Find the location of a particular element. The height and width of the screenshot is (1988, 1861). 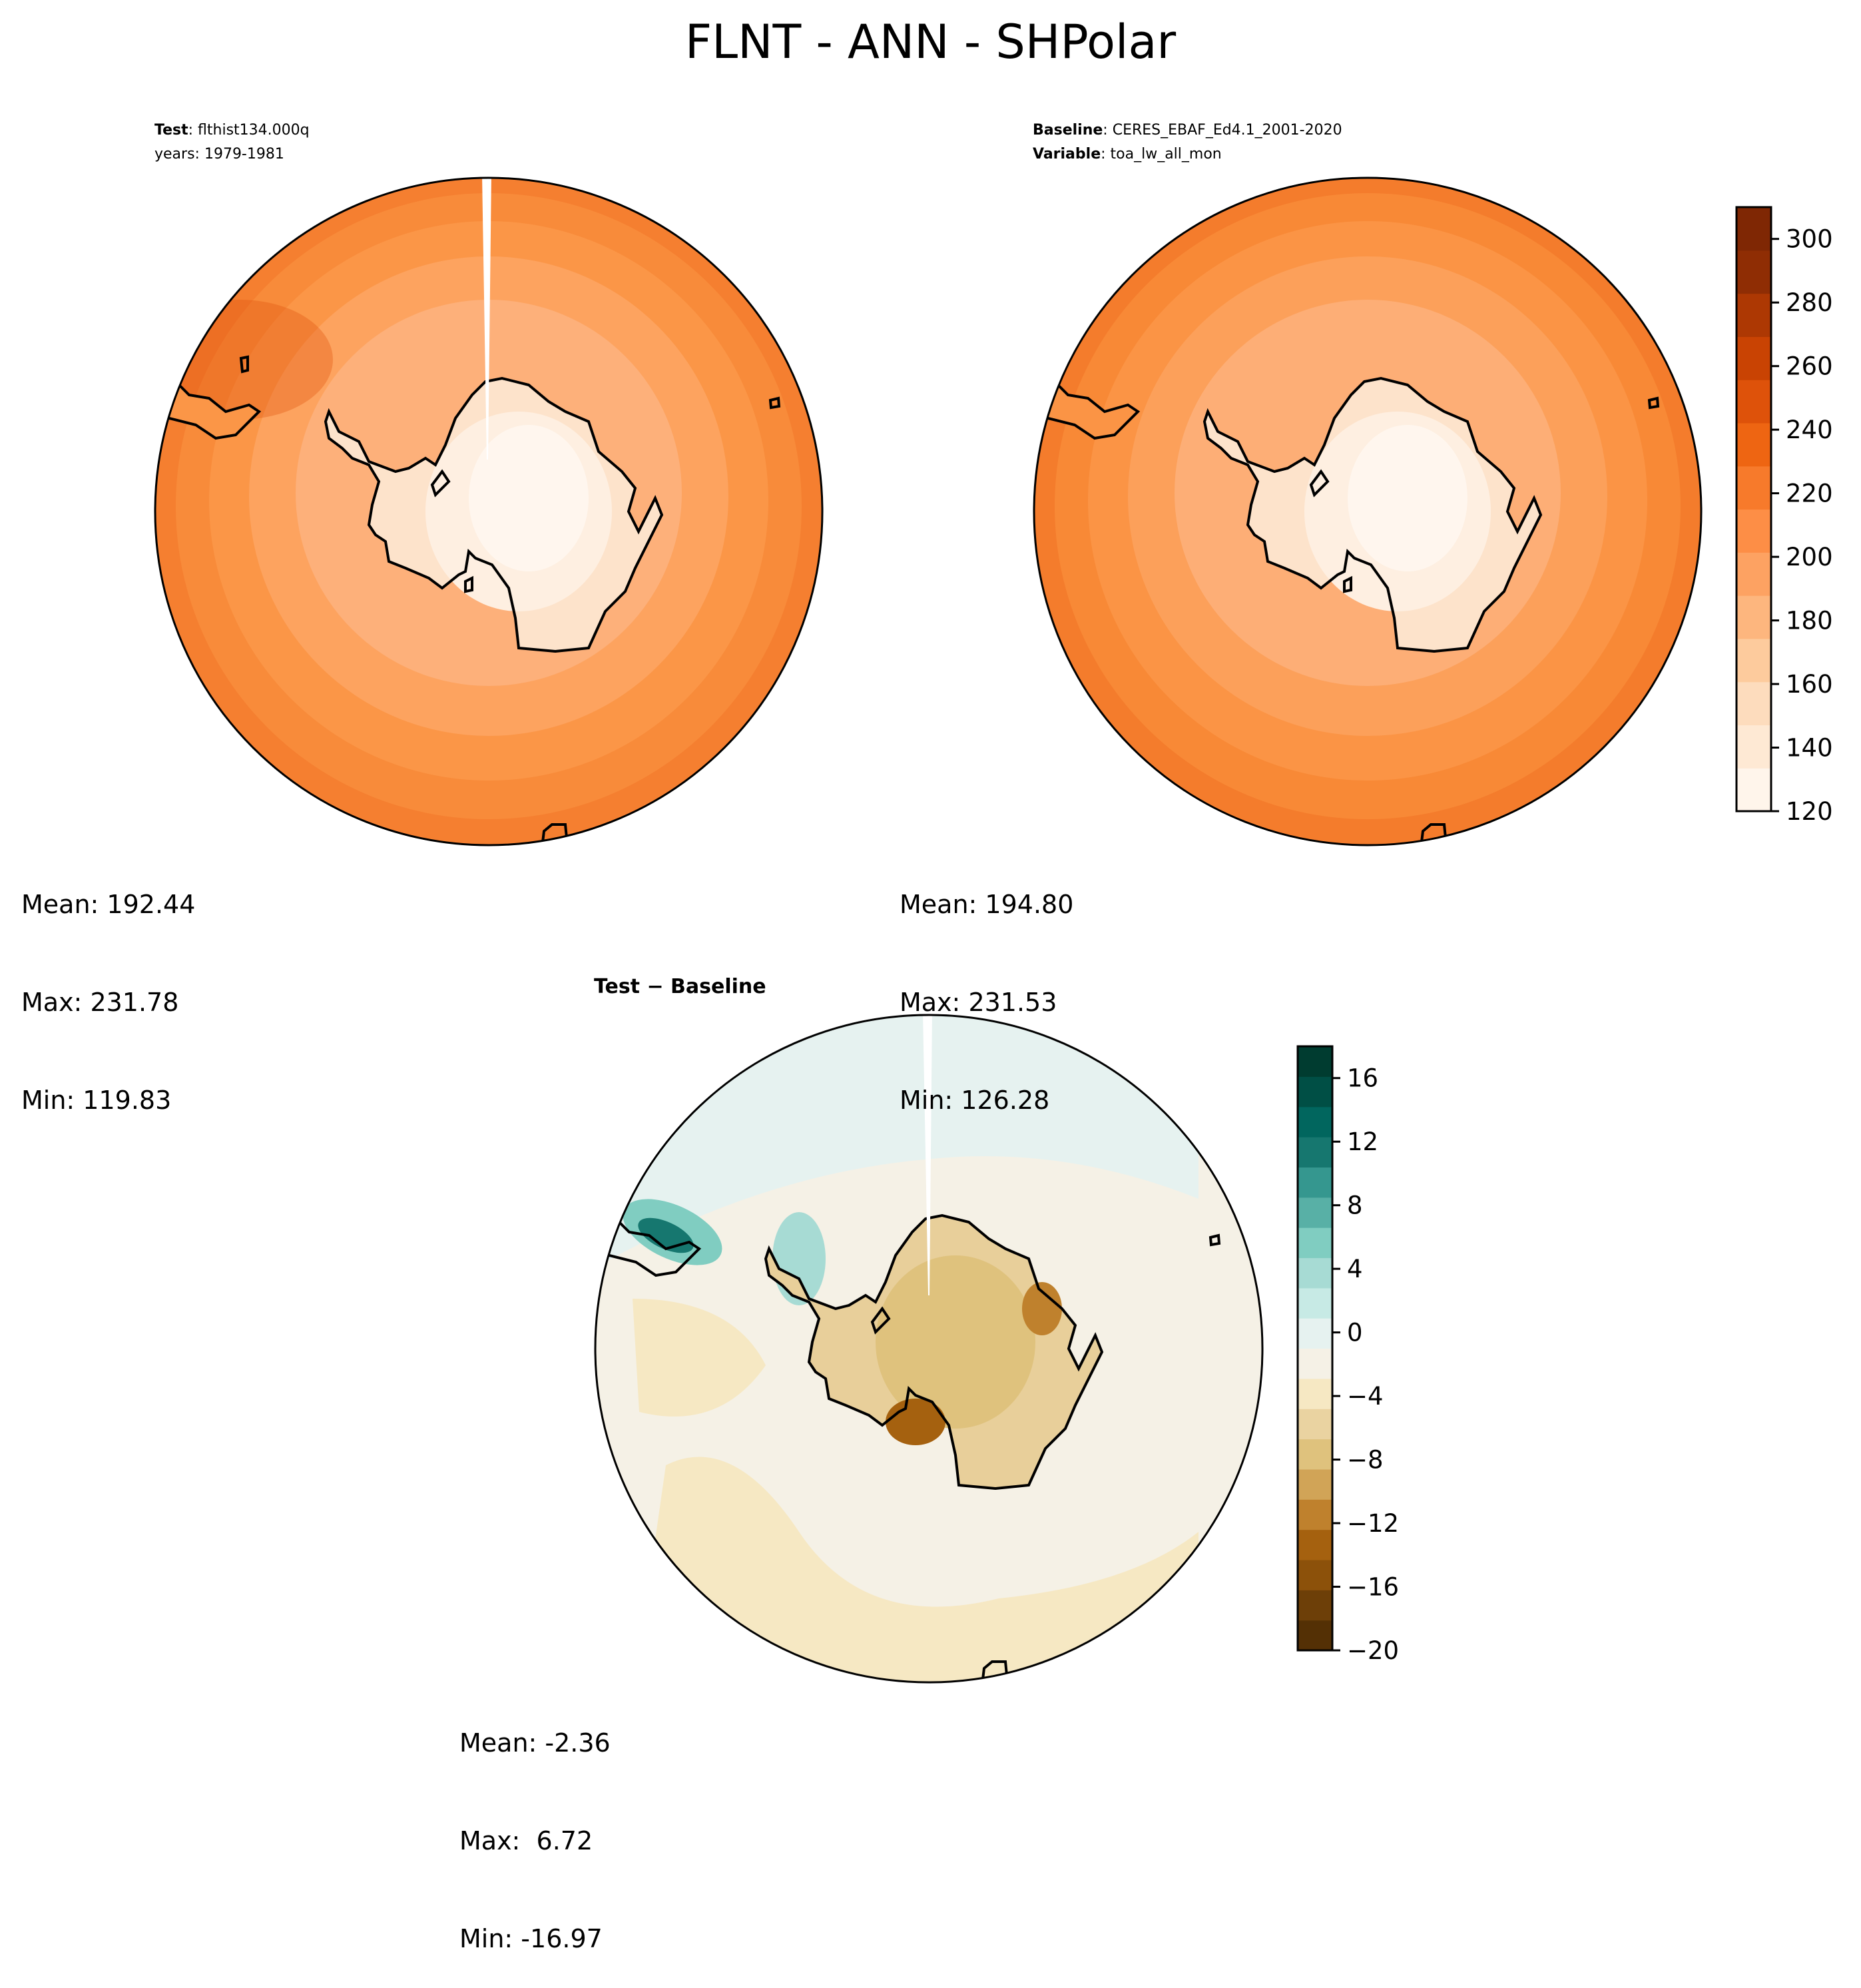

diff-header: Test − Baseline is located at coordinates (680, 986).